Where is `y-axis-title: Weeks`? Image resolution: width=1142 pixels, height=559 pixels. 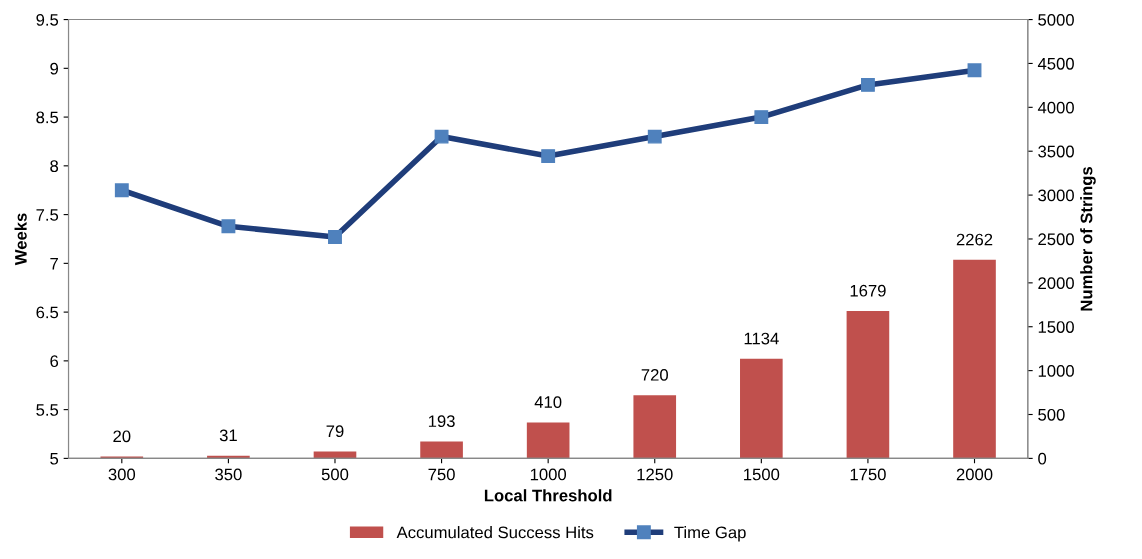 y-axis-title: Weeks is located at coordinates (20, 239).